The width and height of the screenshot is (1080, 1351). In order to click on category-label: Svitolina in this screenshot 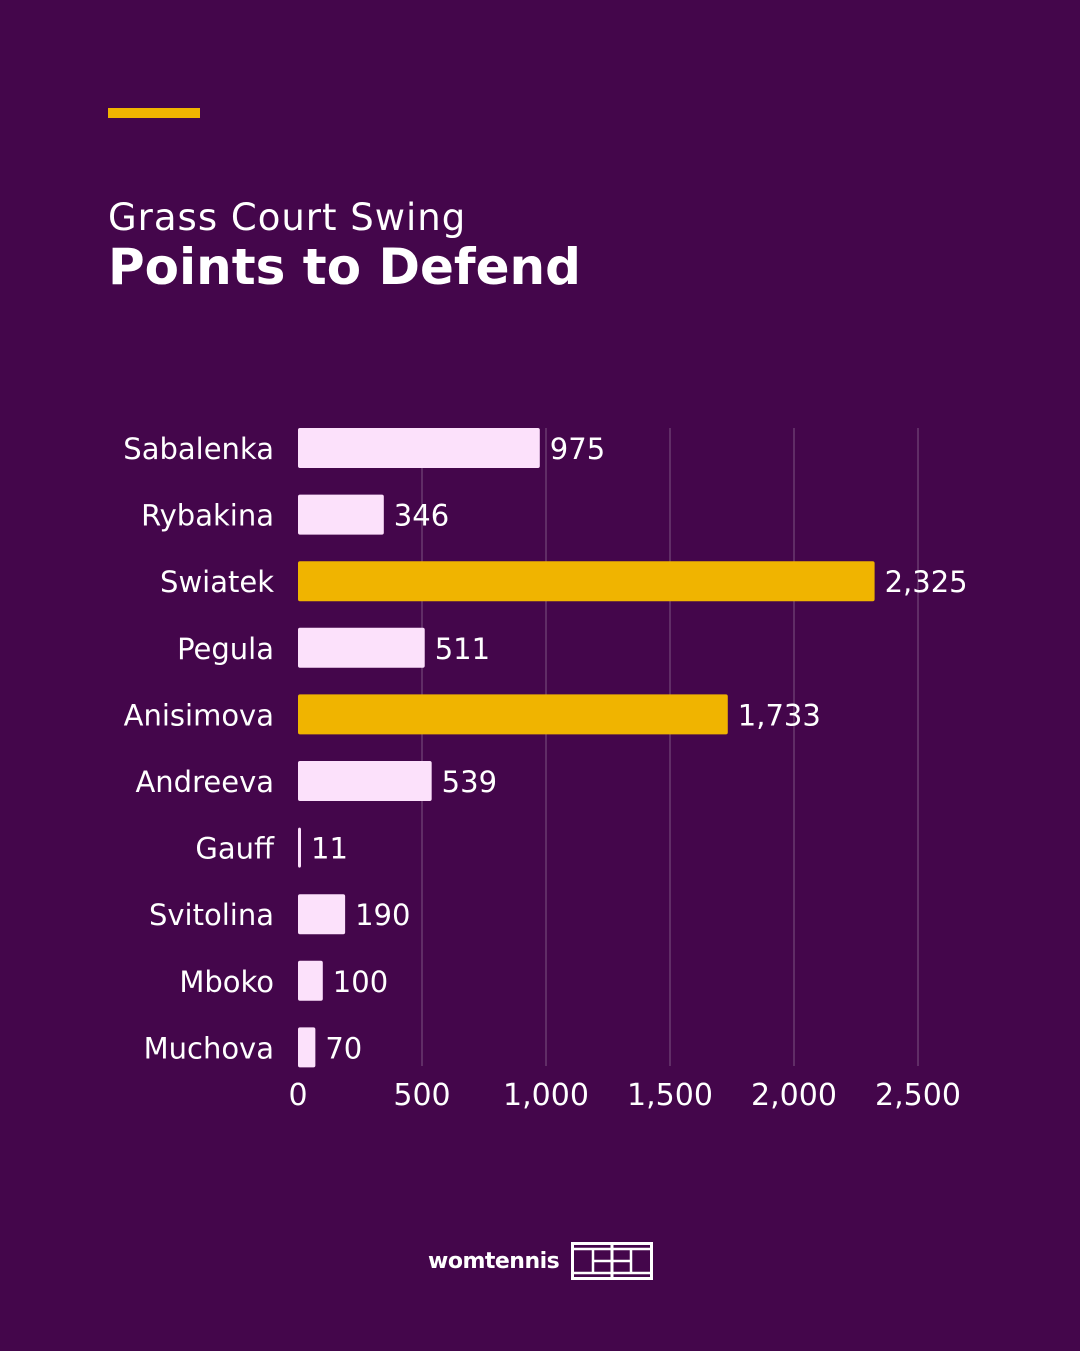, I will do `click(211, 915)`.